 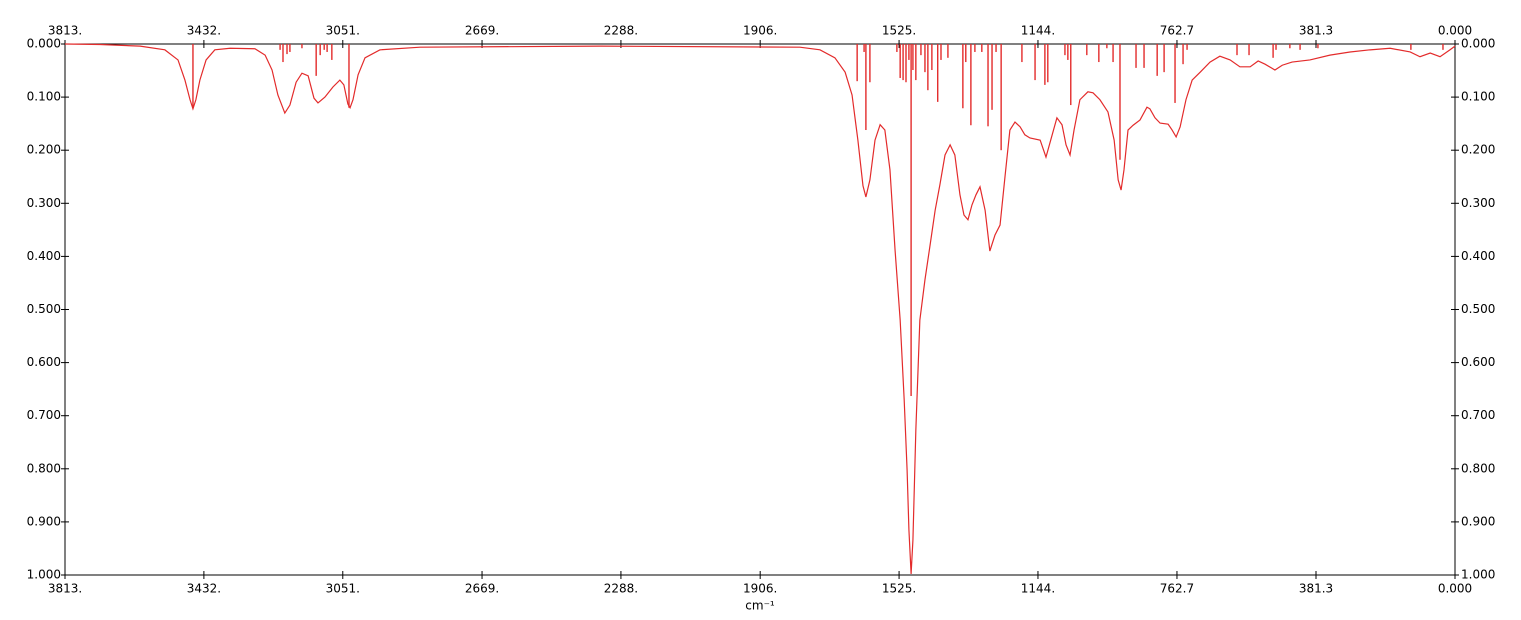 What do you see at coordinates (1316, 31) in the screenshot?
I see `x-tick-label-top: 381.3` at bounding box center [1316, 31].